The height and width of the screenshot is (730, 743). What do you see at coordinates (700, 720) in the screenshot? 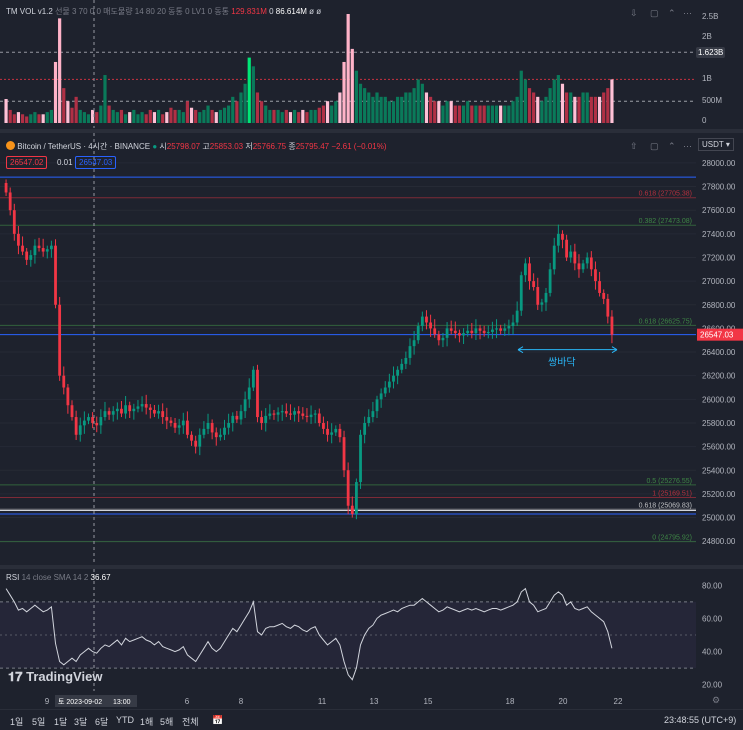
I see `clock-display: 23:48:55 (UTC+9)` at bounding box center [700, 720].